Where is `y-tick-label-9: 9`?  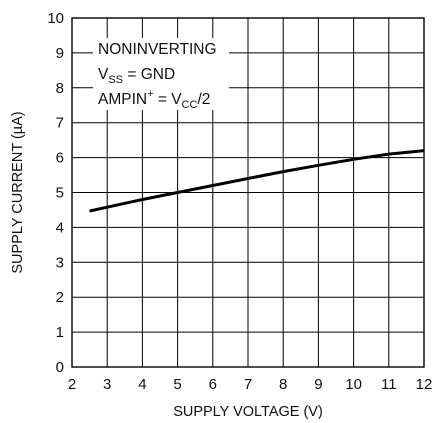
y-tick-label-9: 9 is located at coordinates (60, 53).